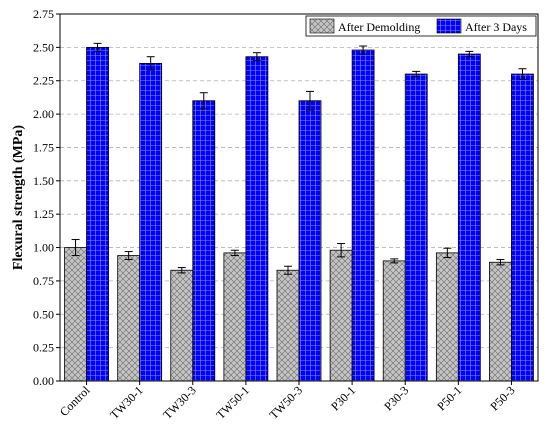 The height and width of the screenshot is (428, 550). I want to click on y-tick-label: 2.75, so click(43, 14).